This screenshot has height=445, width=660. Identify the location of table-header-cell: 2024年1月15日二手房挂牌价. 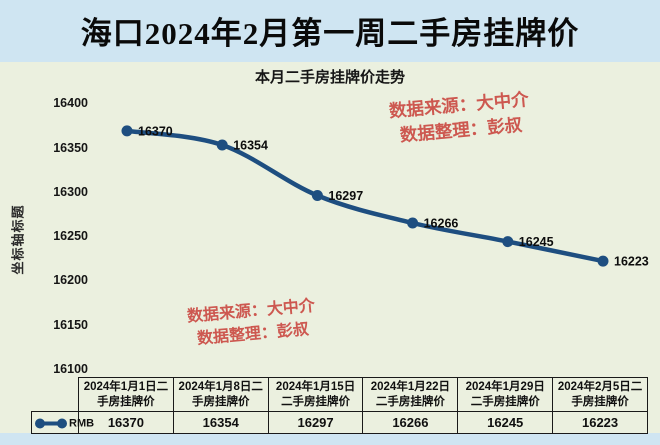
(315, 394).